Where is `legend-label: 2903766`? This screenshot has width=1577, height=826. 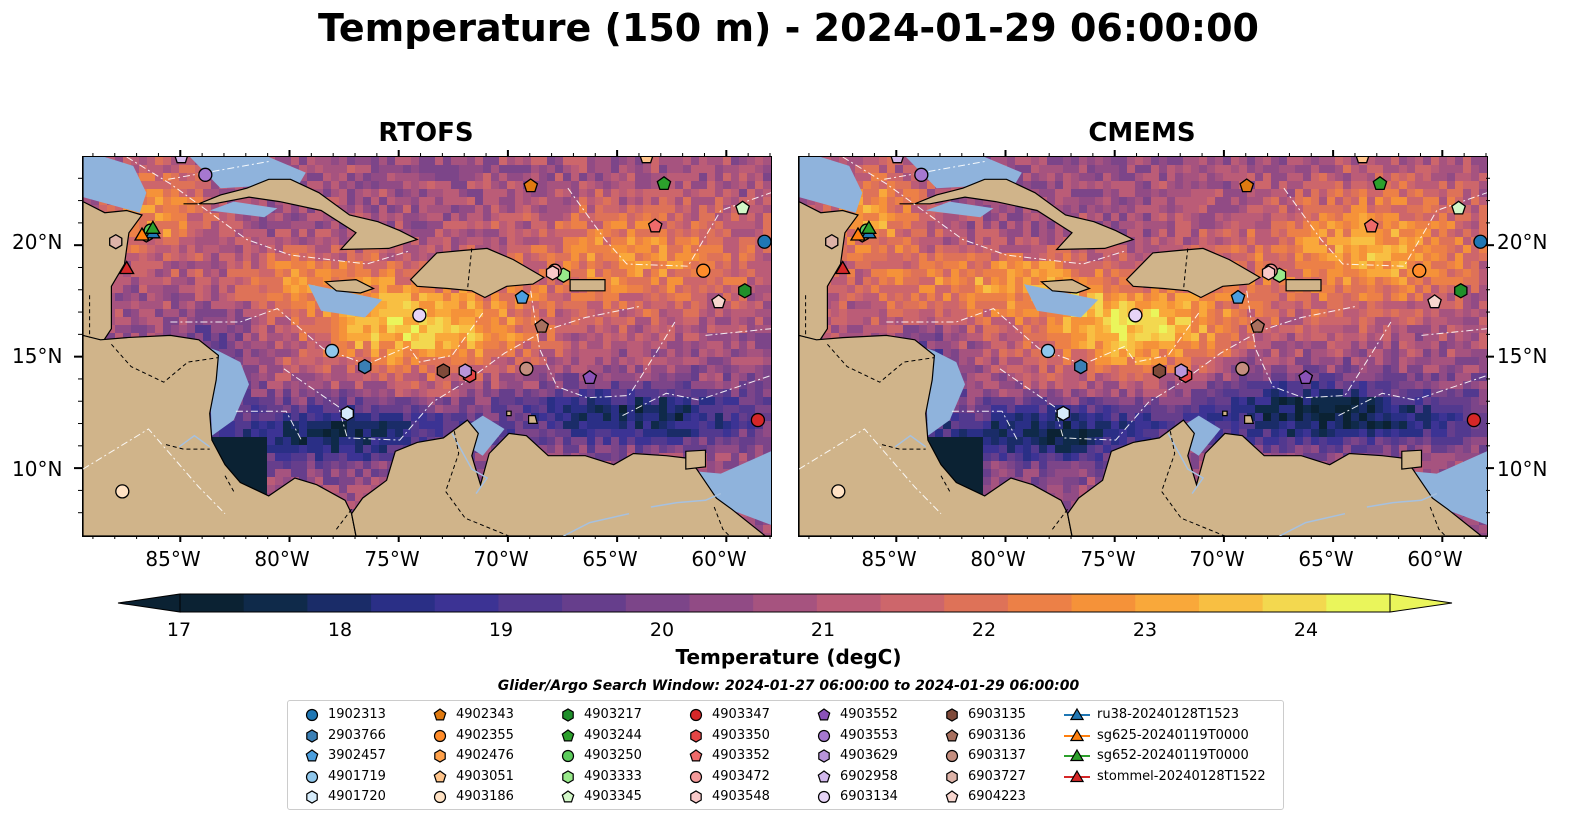 legend-label: 2903766 is located at coordinates (357, 735).